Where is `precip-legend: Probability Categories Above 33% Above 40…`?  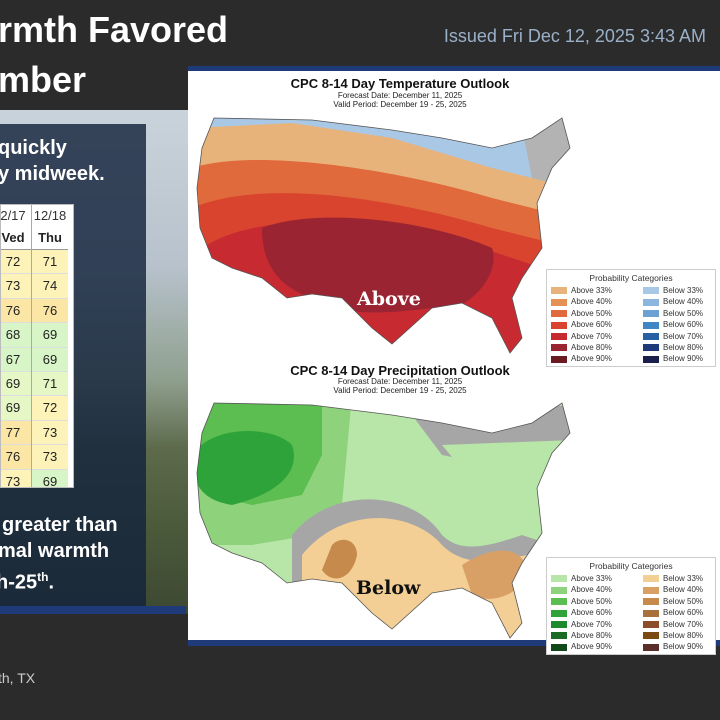
precip-legend: Probability Categories Above 33% Above 40… is located at coordinates (631, 606).